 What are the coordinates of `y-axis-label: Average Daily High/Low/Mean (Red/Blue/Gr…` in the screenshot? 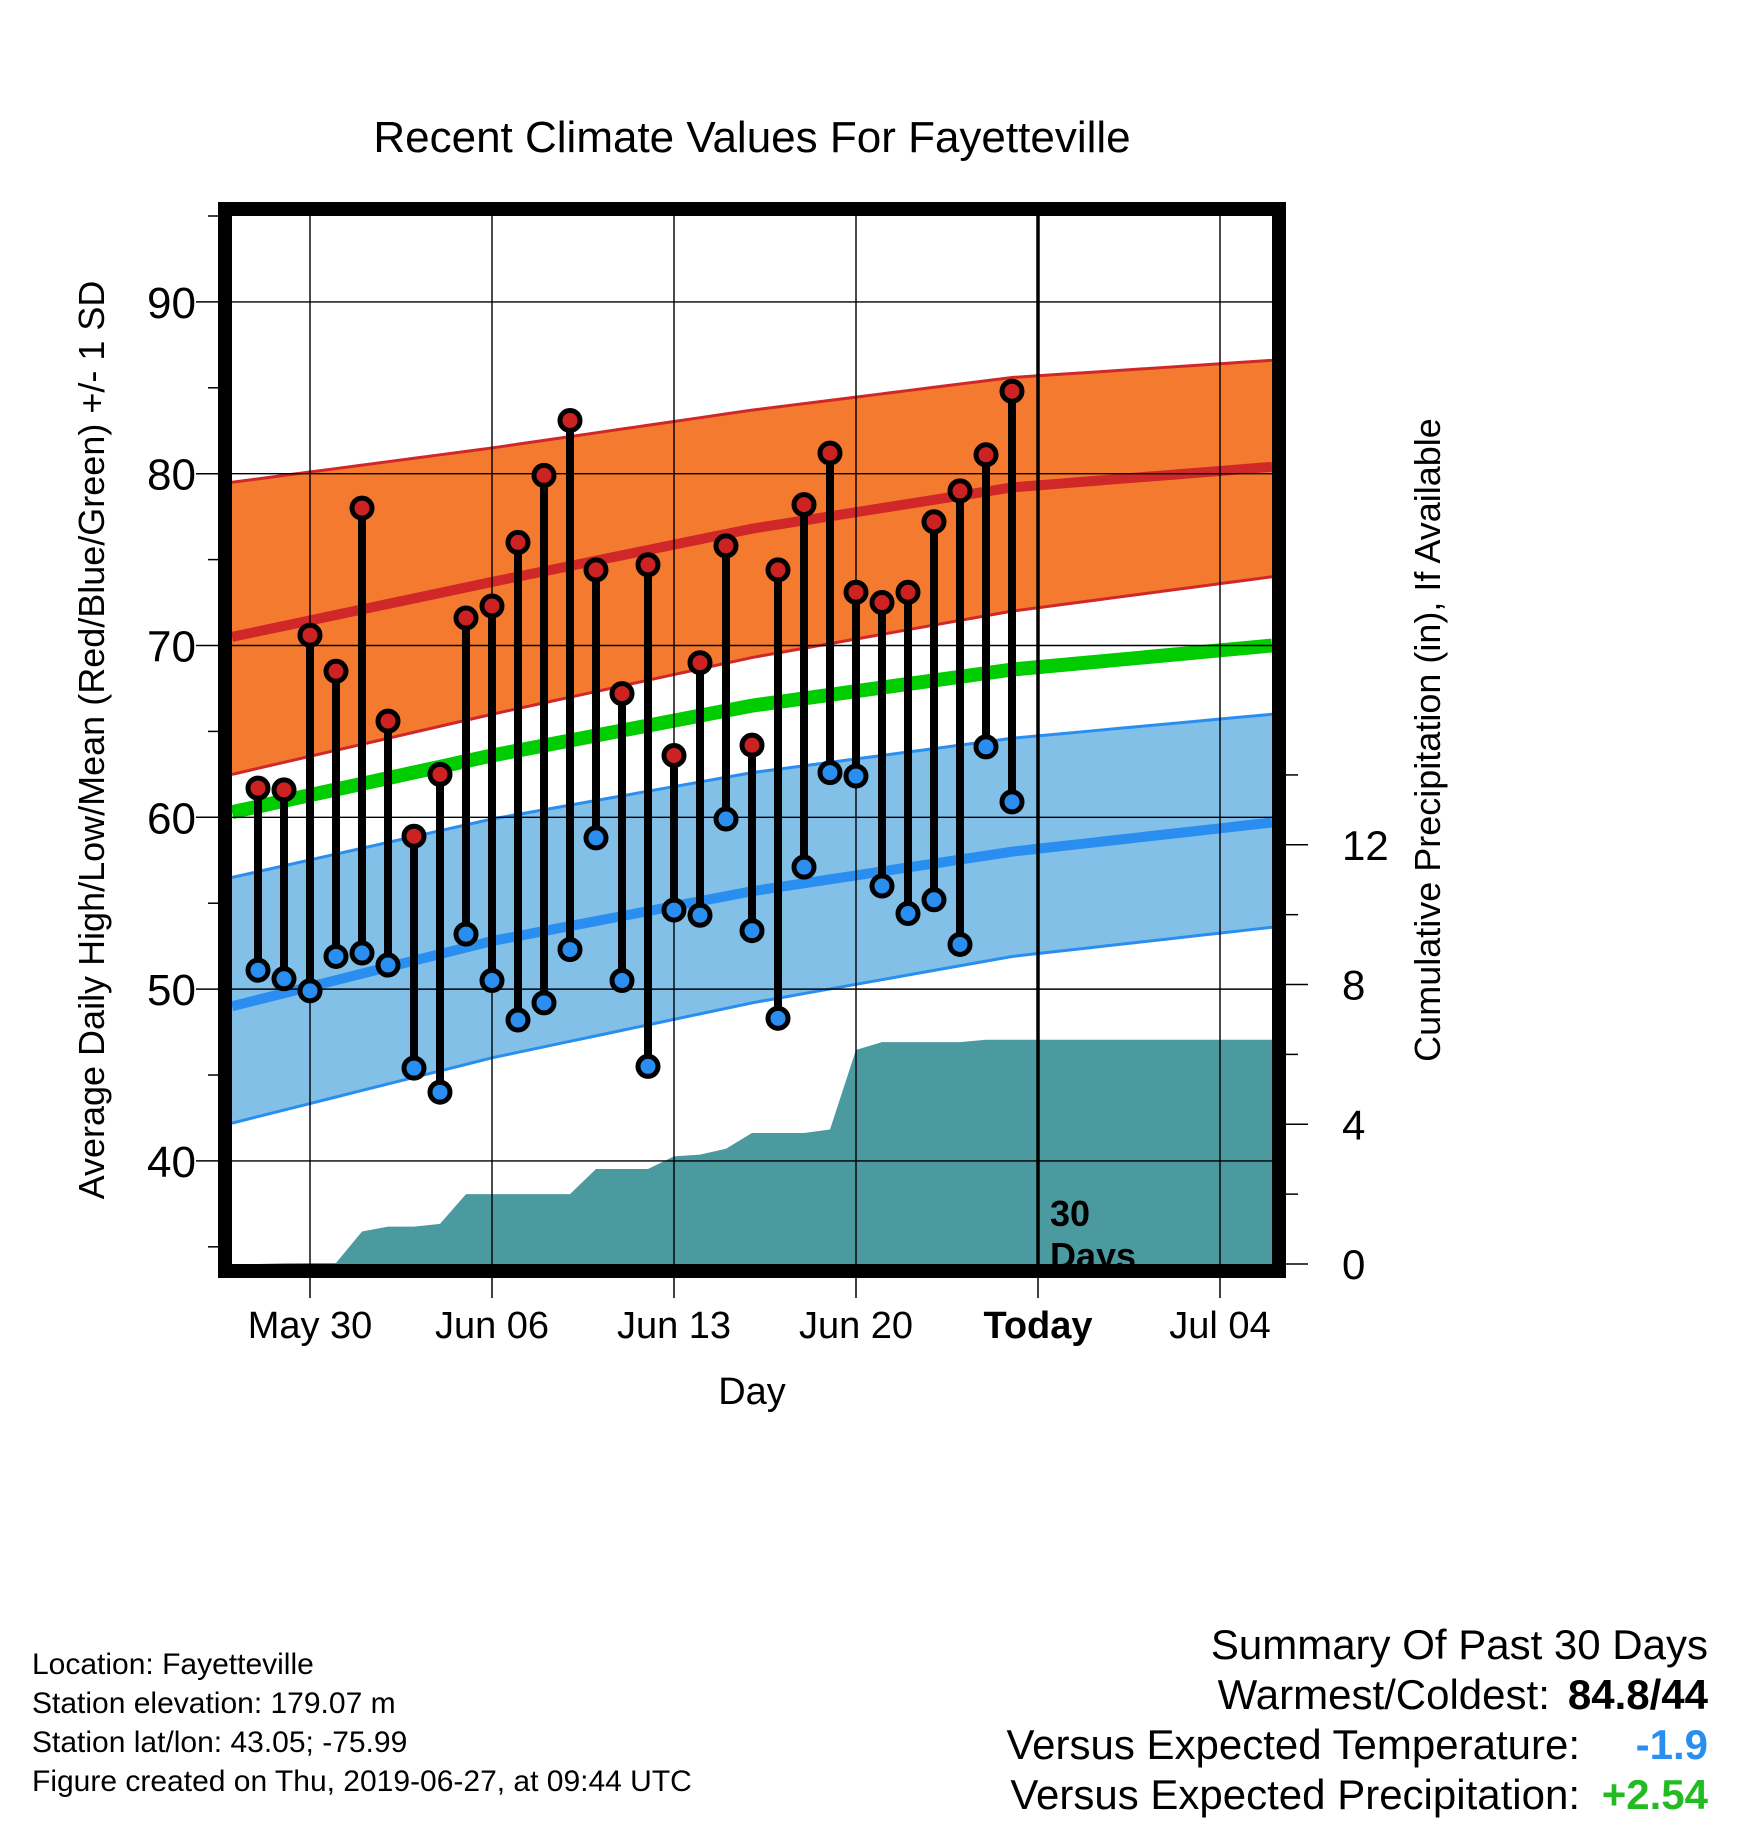 It's located at (91, 740).